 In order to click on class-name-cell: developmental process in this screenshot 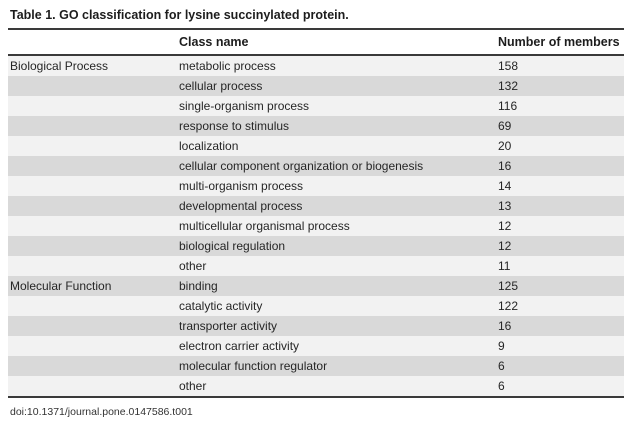, I will do `click(241, 206)`.